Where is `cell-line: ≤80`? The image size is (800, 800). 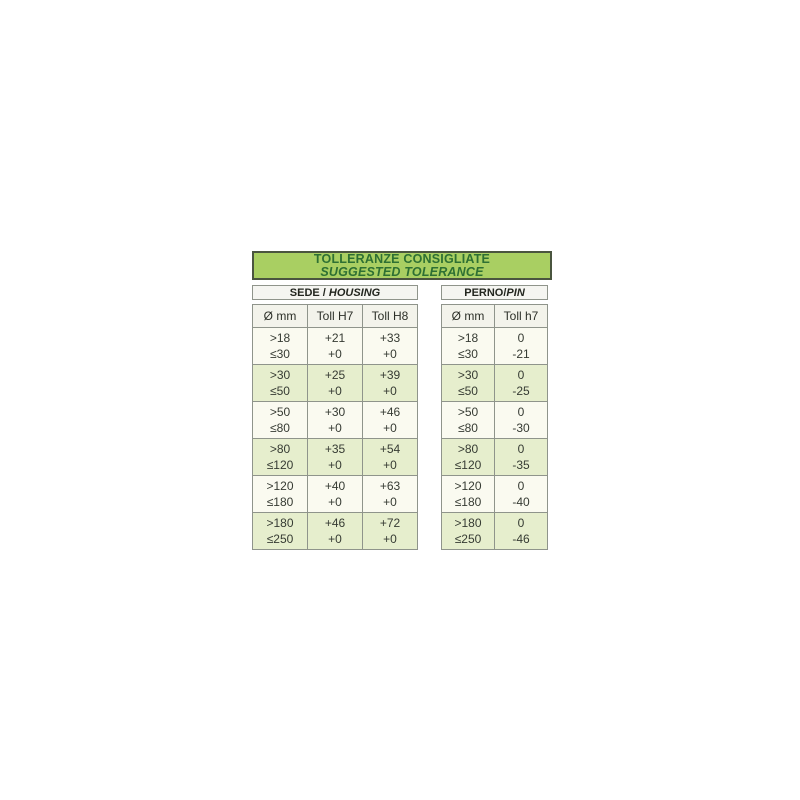
cell-line: ≤80 is located at coordinates (280, 428).